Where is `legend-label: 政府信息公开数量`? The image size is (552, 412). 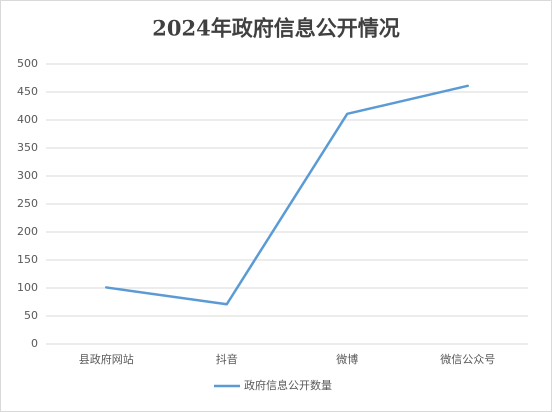 legend-label: 政府信息公开数量 is located at coordinates (288, 385).